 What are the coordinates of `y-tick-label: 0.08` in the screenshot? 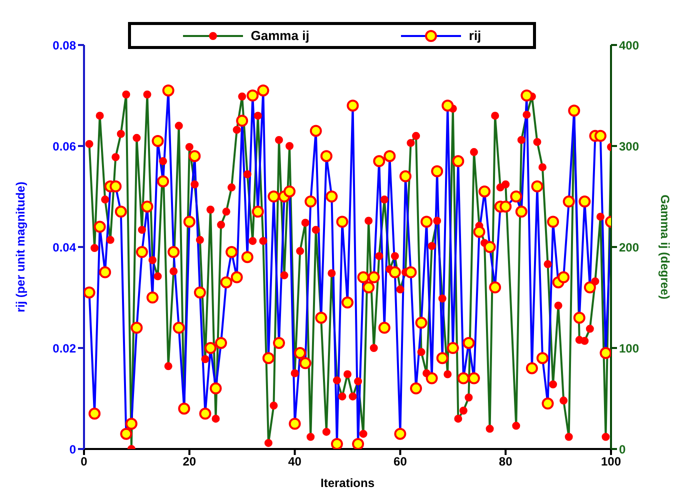 It's located at (64, 45).